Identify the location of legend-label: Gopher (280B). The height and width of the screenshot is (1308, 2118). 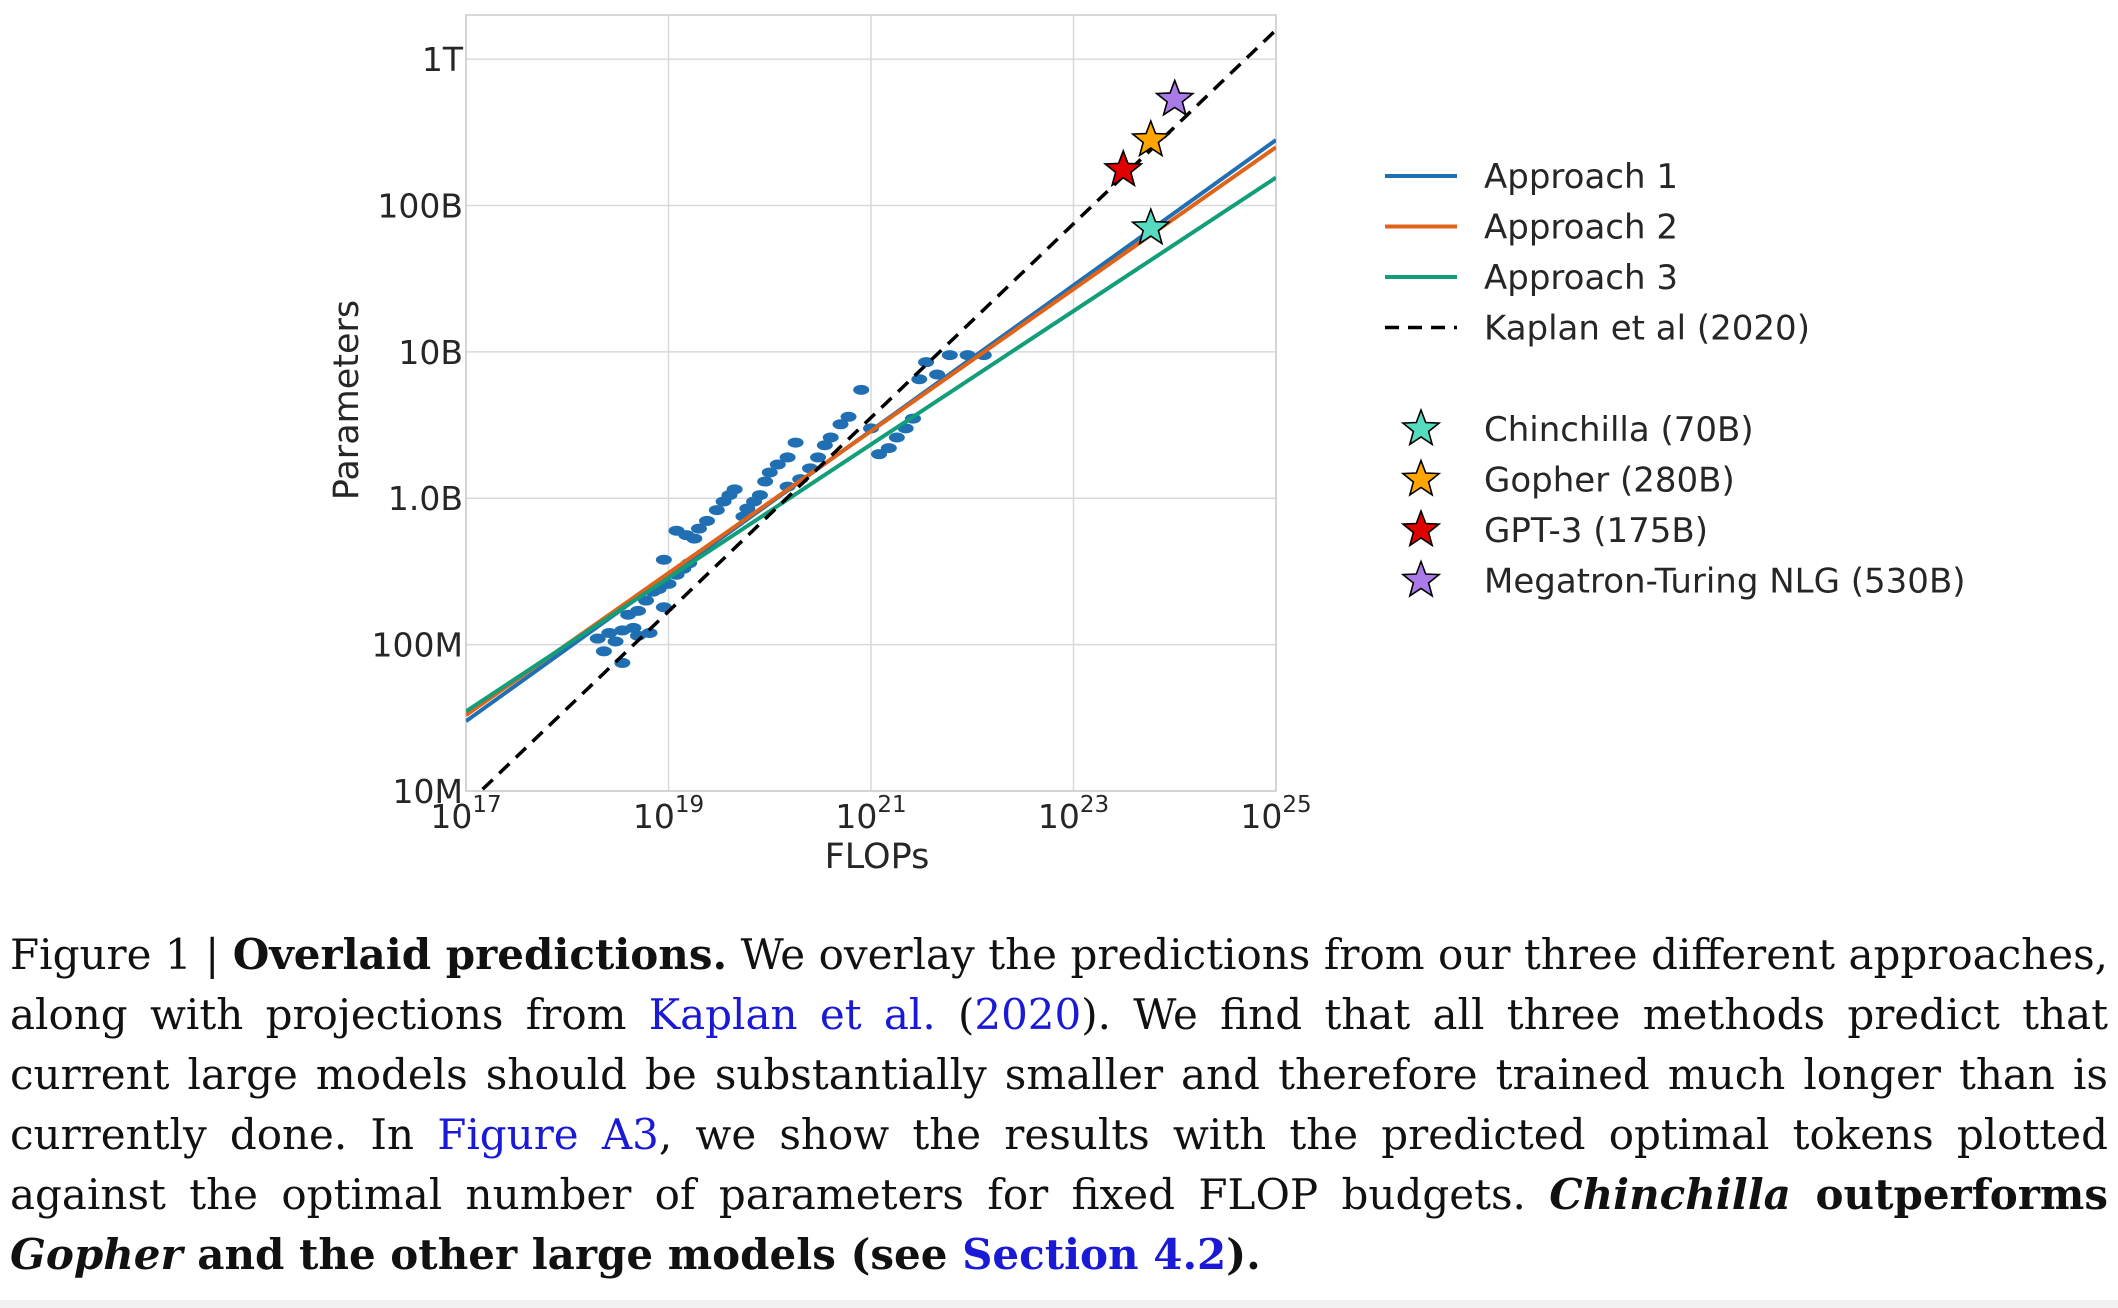
(1609, 481).